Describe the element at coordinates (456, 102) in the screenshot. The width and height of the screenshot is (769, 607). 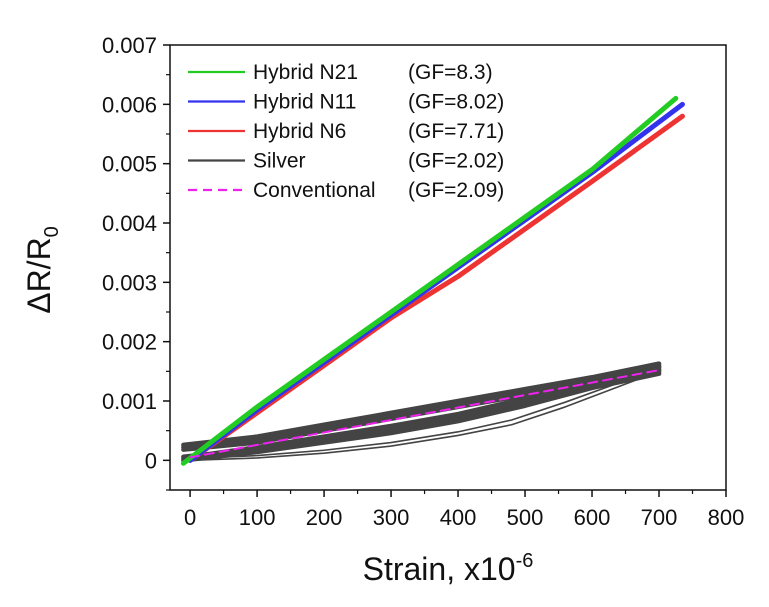
I see `legend-gf-label: (GF=8.02)` at that location.